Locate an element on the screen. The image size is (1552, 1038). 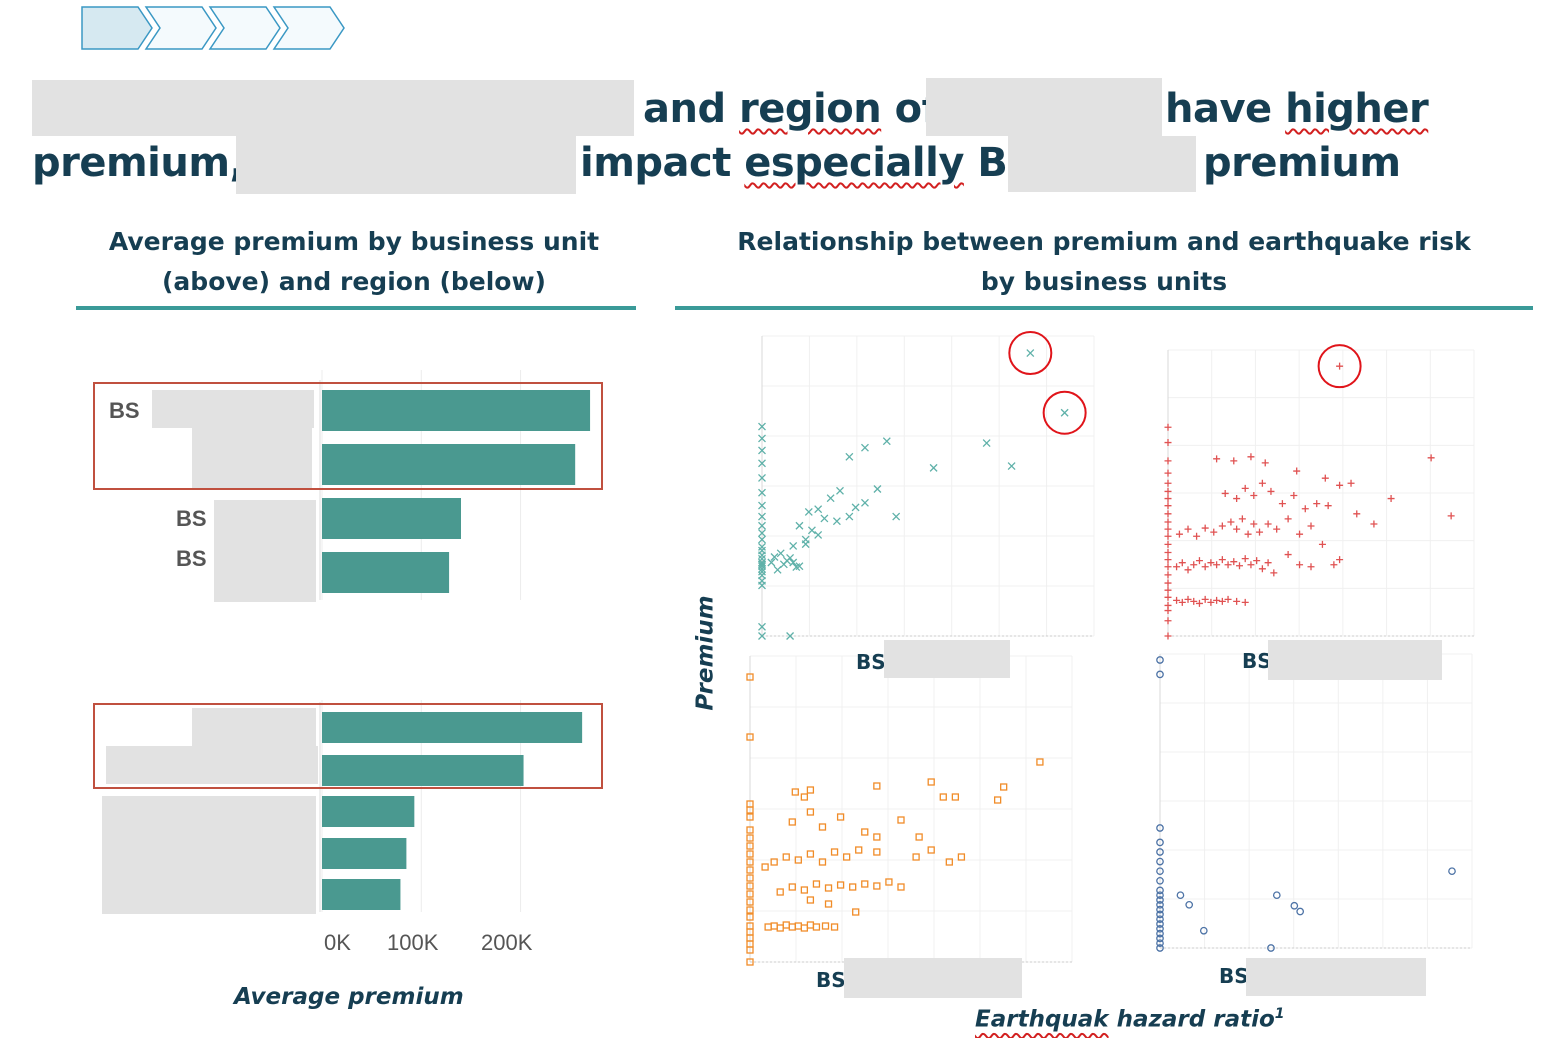
headline-line2-b: impact especially BS is located at coordinates (808, 163).